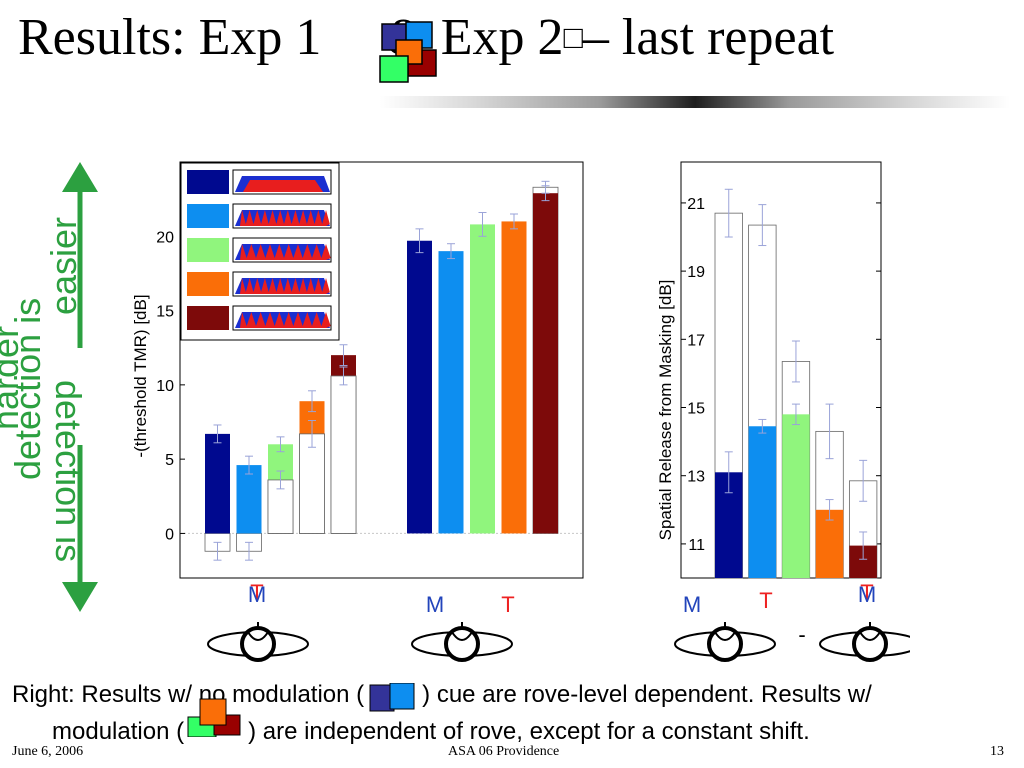  What do you see at coordinates (558, 621) in the screenshot?
I see `condition-labels: T M M T M T T M -` at bounding box center [558, 621].